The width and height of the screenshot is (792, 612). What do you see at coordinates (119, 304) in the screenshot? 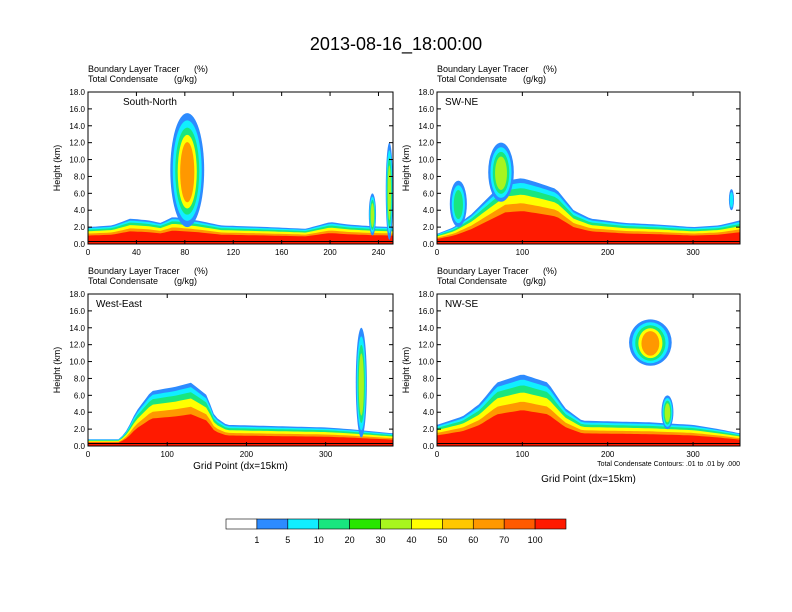
I see `panel-label: West-East` at bounding box center [119, 304].